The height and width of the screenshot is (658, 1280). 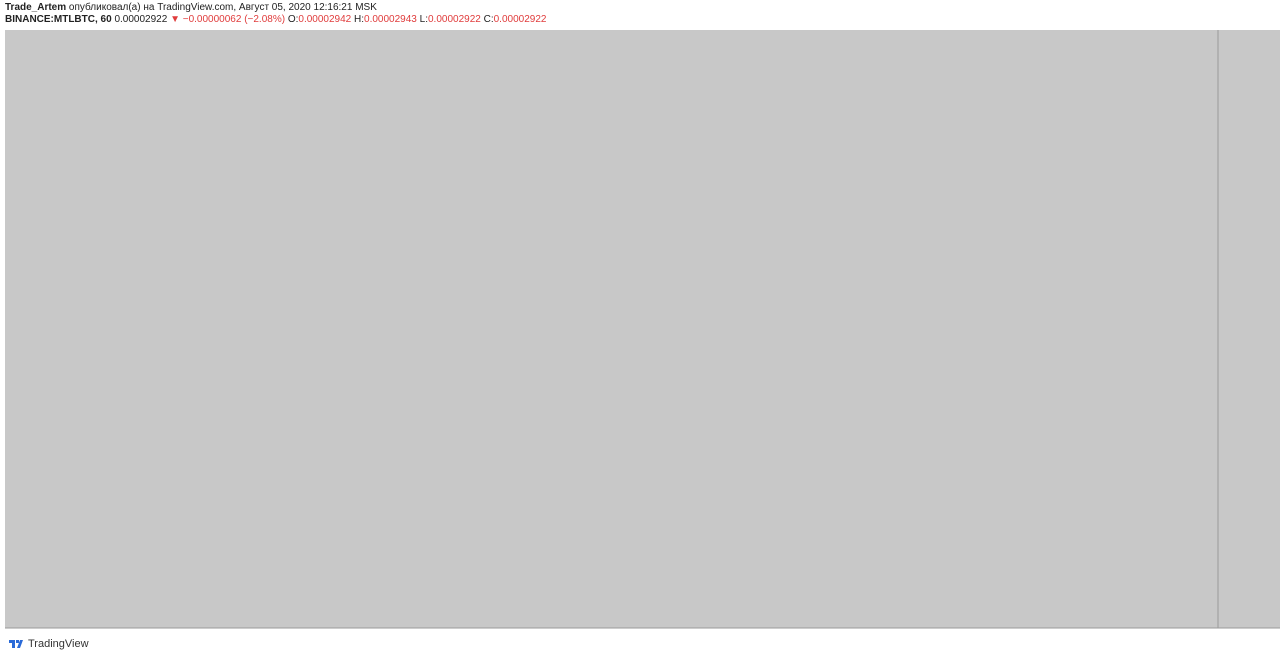 I want to click on price-axis-background, so click(x=1249, y=329).